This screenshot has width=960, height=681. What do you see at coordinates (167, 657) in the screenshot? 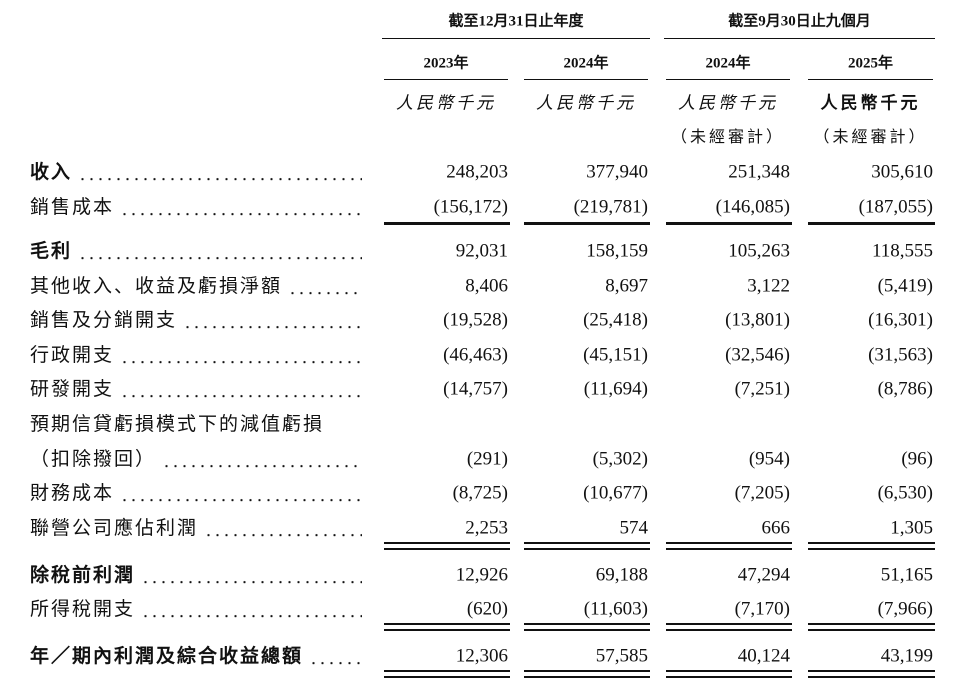
I see `row-label-text: 年／期內利潤及綜合收益總額` at bounding box center [167, 657].